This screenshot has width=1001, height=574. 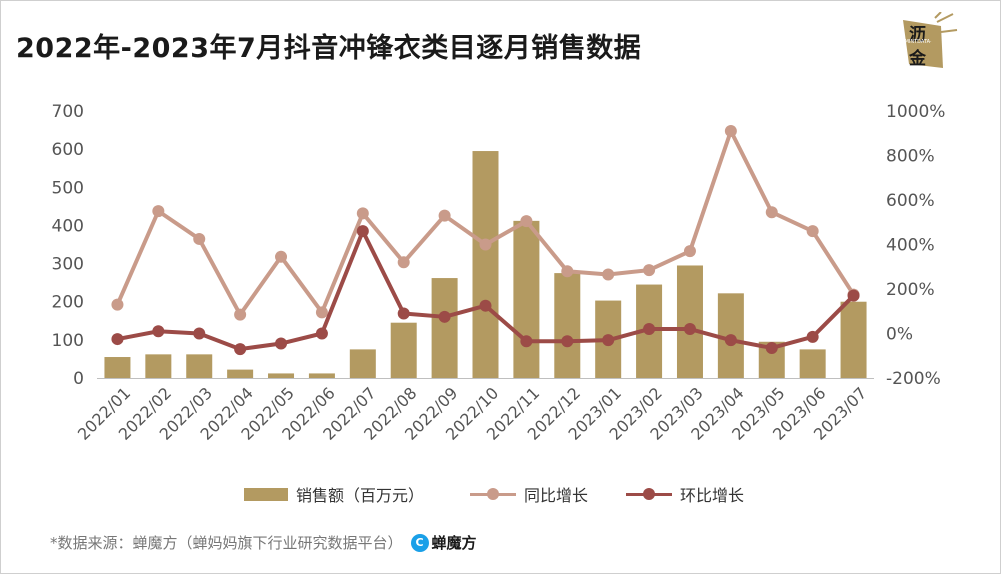 I want to click on data-source-footer: *数据来源：蝉魔方（蝉妈妈旗下行业研究数据平台） C 蝉魔方, so click(x=263, y=542).